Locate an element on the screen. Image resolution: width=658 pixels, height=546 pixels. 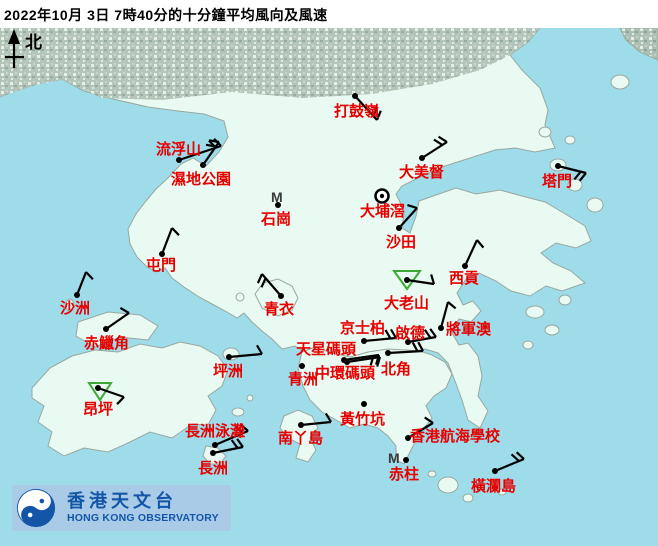
station-shek-kong: M 石崗 is located at coordinates (275, 208).